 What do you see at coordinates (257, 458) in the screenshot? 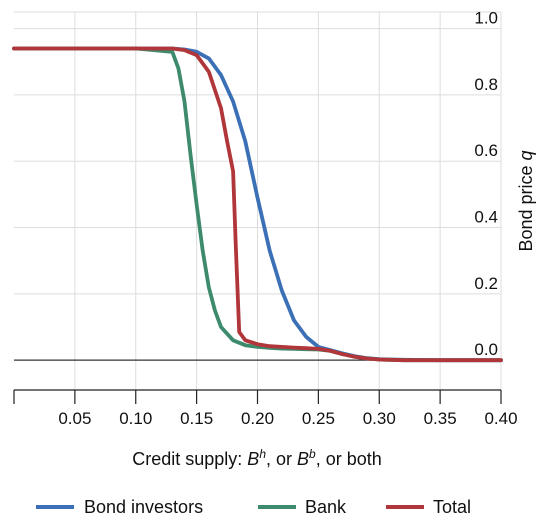
I see `x-axis-title: Credit supply: Bh, or Bb, or both` at bounding box center [257, 458].